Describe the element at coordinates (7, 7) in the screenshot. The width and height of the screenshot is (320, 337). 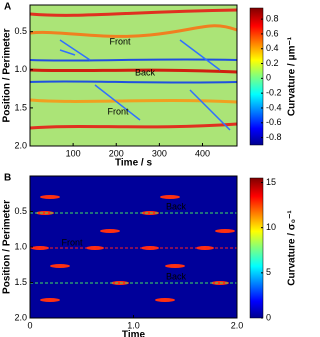
I see `panel-label: A` at that location.